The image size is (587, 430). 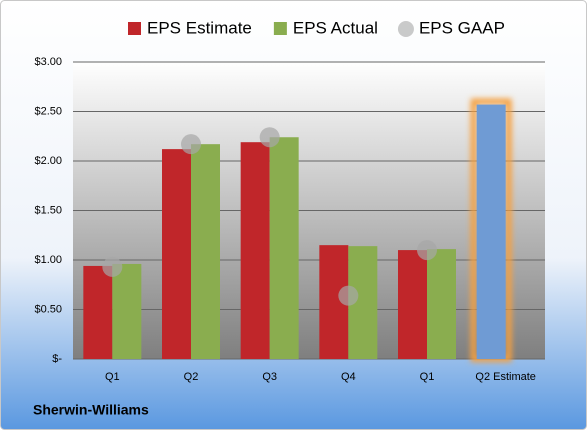 What do you see at coordinates (191, 377) in the screenshot?
I see `x-tick-label: Q2` at bounding box center [191, 377].